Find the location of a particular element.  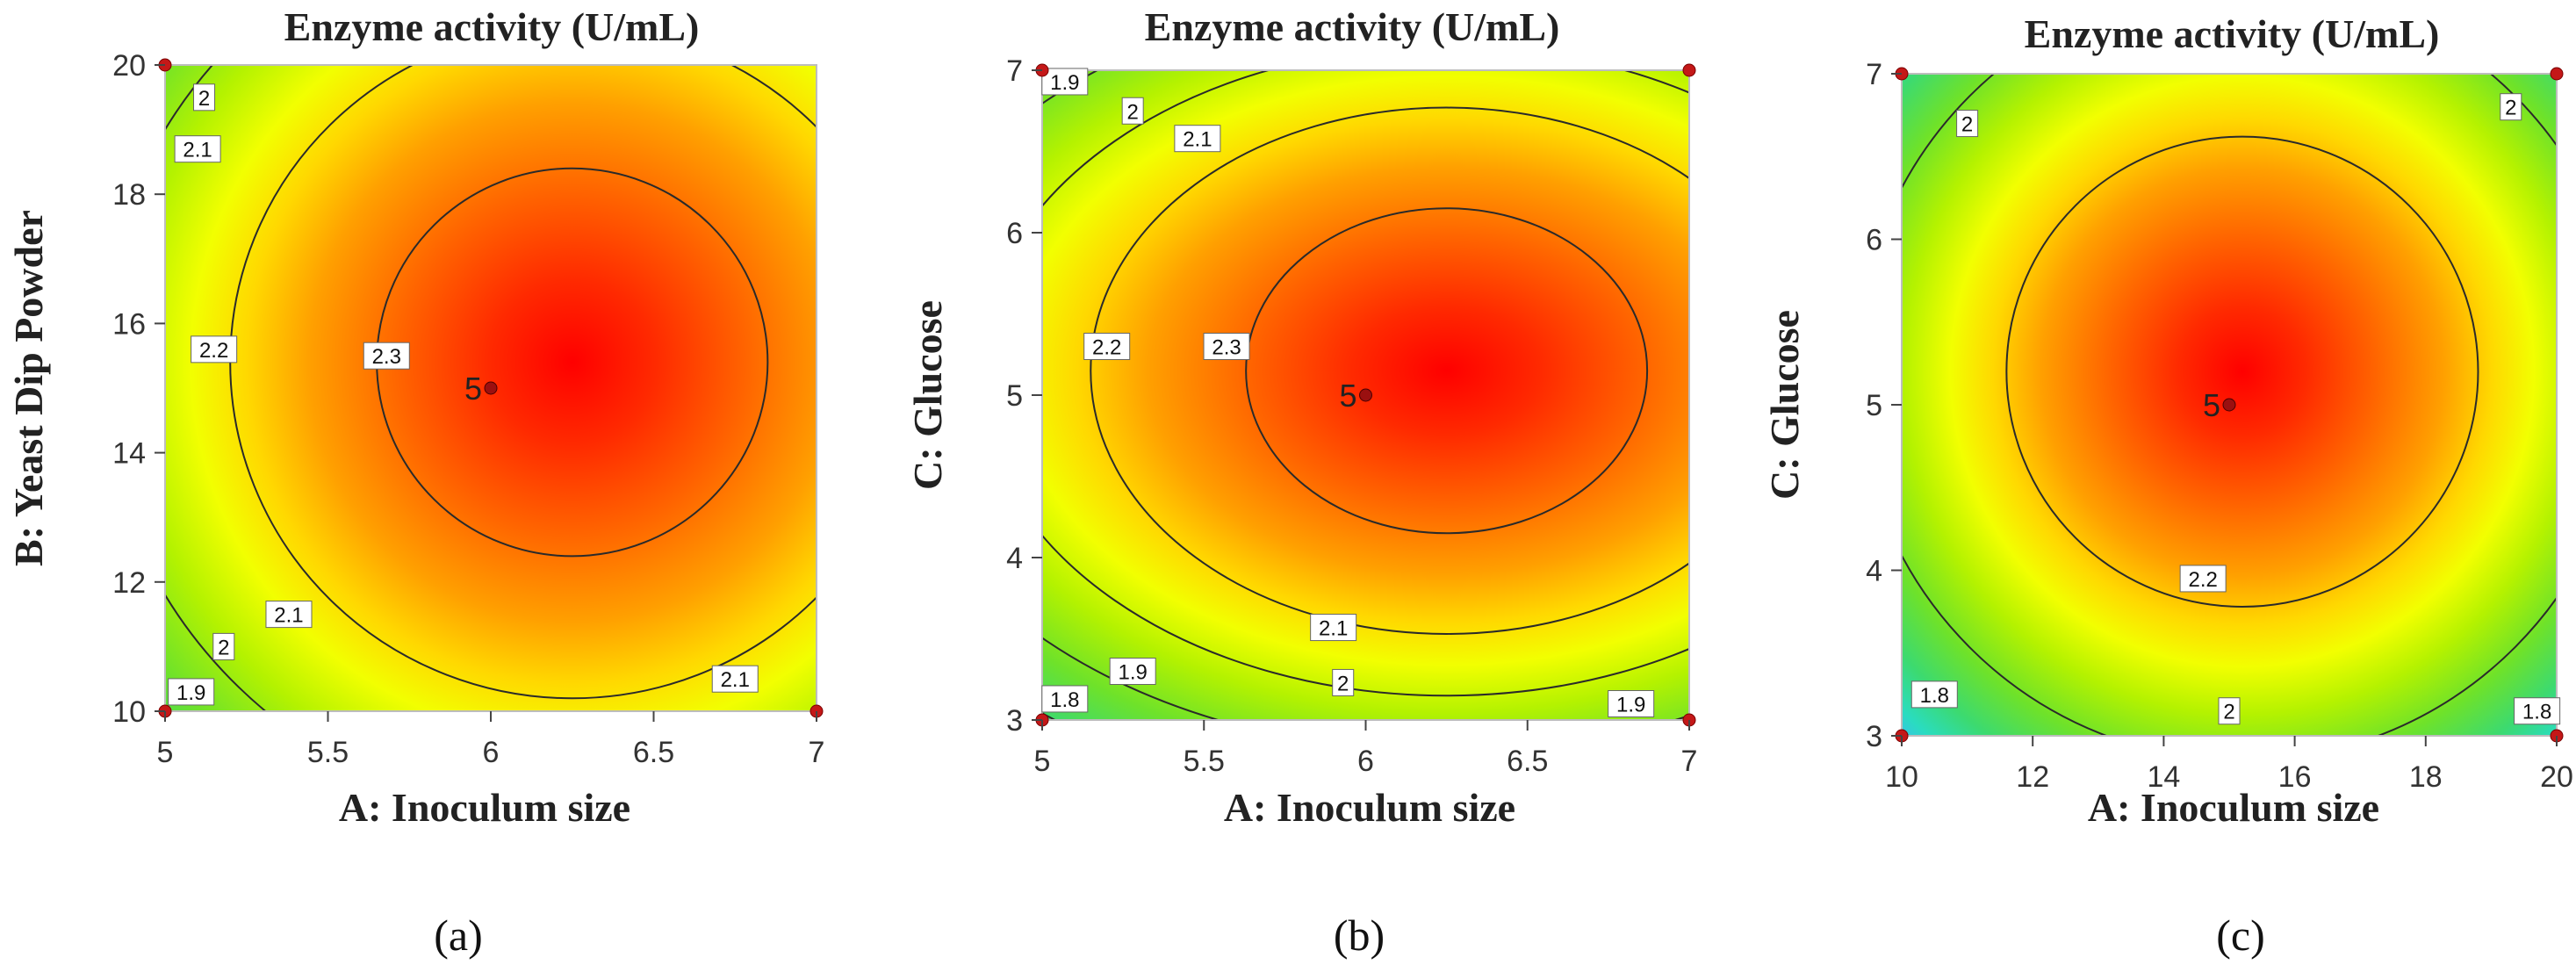

x-tick-label: 6 is located at coordinates (1365, 761).